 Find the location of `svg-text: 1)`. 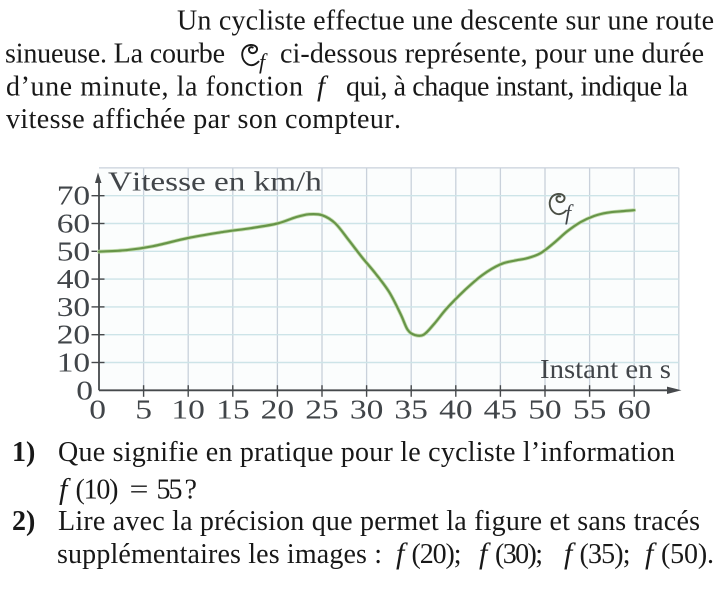

svg-text: 1) is located at coordinates (23, 452).